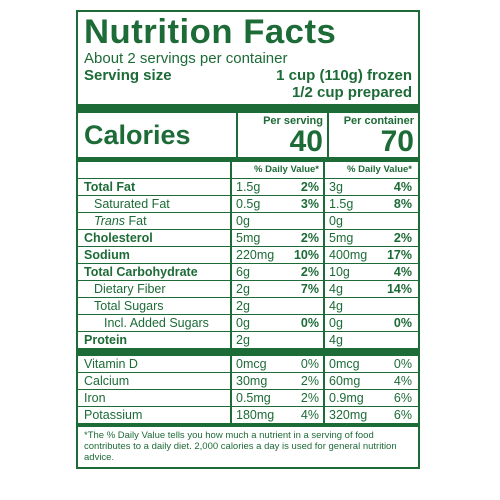 The width and height of the screenshot is (500, 500). Describe the element at coordinates (369, 415) in the screenshot. I see `amount-cell-container: 320mg 6%` at that location.